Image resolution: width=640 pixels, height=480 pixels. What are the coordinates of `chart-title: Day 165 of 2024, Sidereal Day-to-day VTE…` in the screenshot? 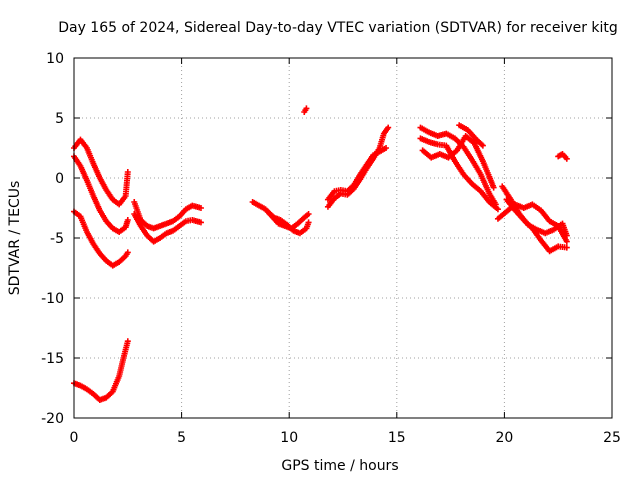 It's located at (338, 28).